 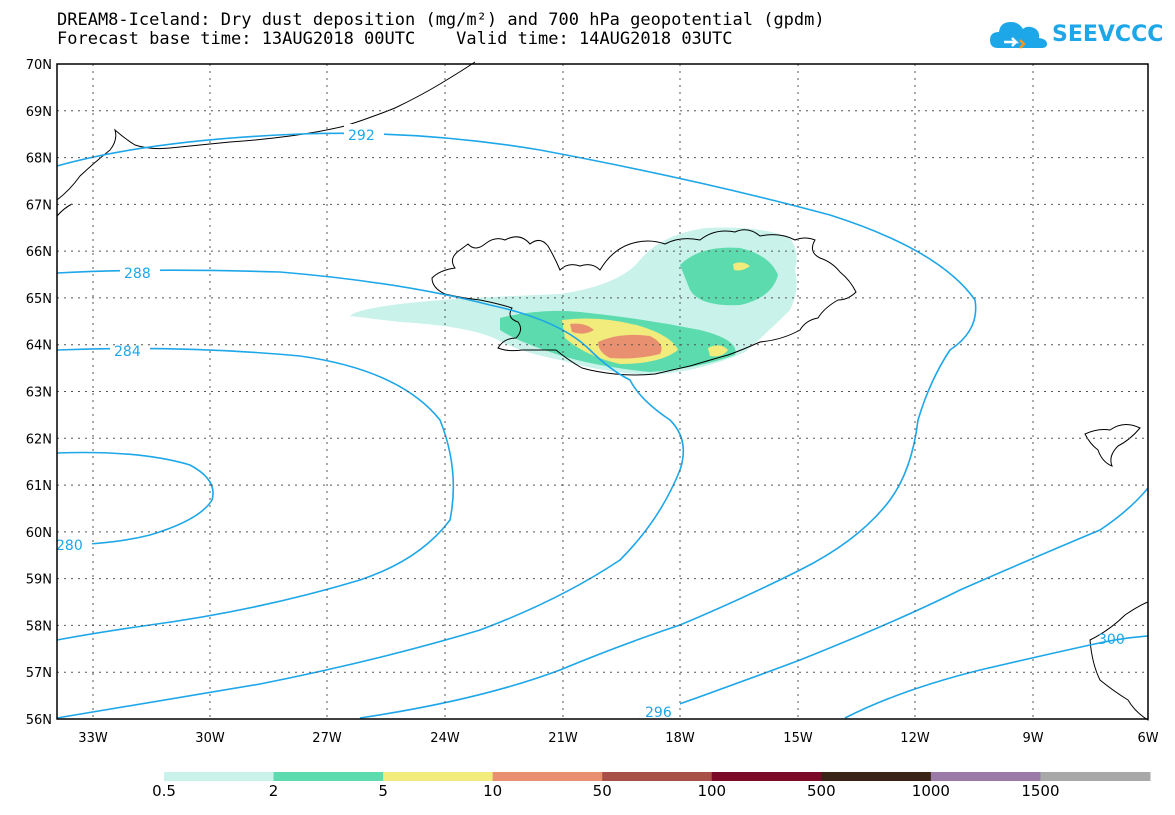 I want to click on dust-area-10-b, so click(x=582, y=328).